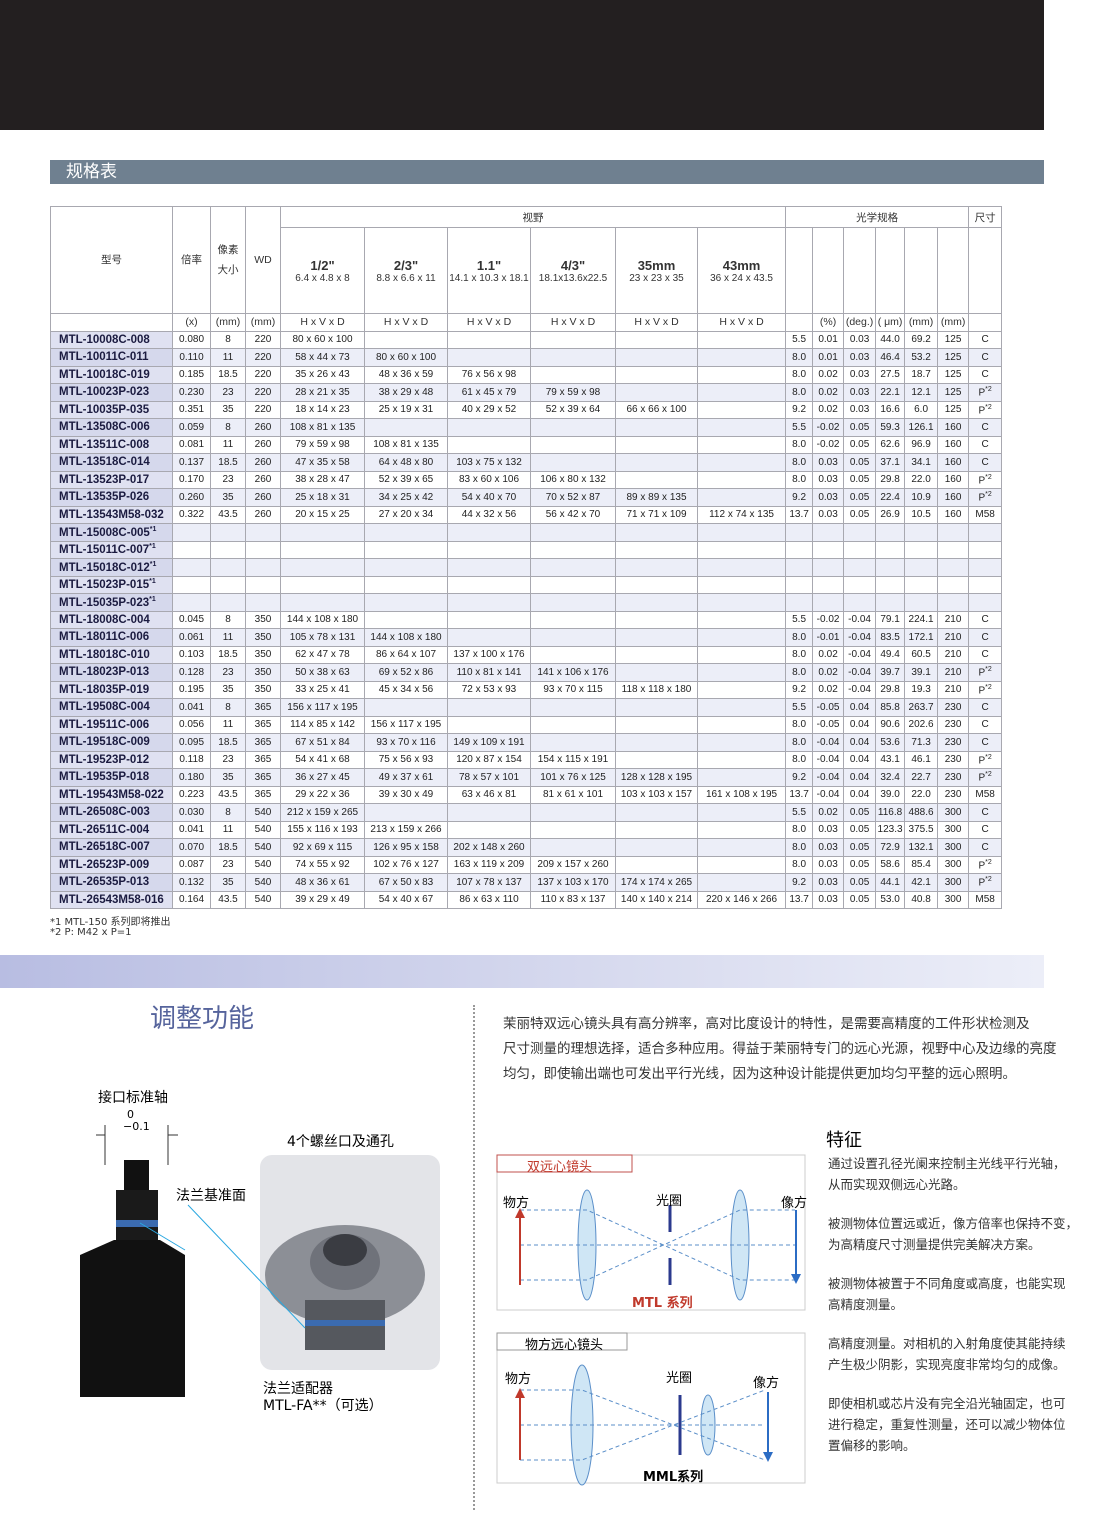 Image resolution: width=1116 pixels, height=1515 pixels. Describe the element at coordinates (111, 759) in the screenshot. I see `model-cell: MTL-19523P-012` at that location.